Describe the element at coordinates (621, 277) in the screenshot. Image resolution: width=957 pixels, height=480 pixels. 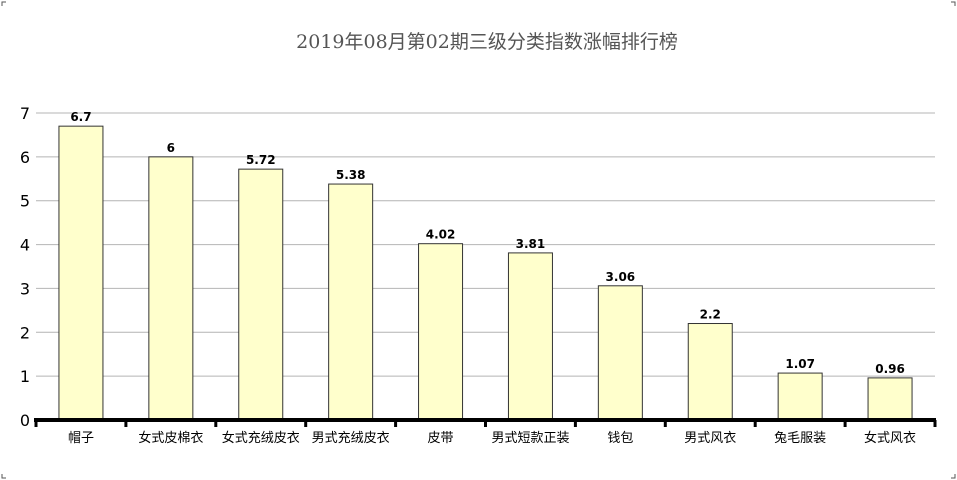
I see `data-label: 3.06` at that location.